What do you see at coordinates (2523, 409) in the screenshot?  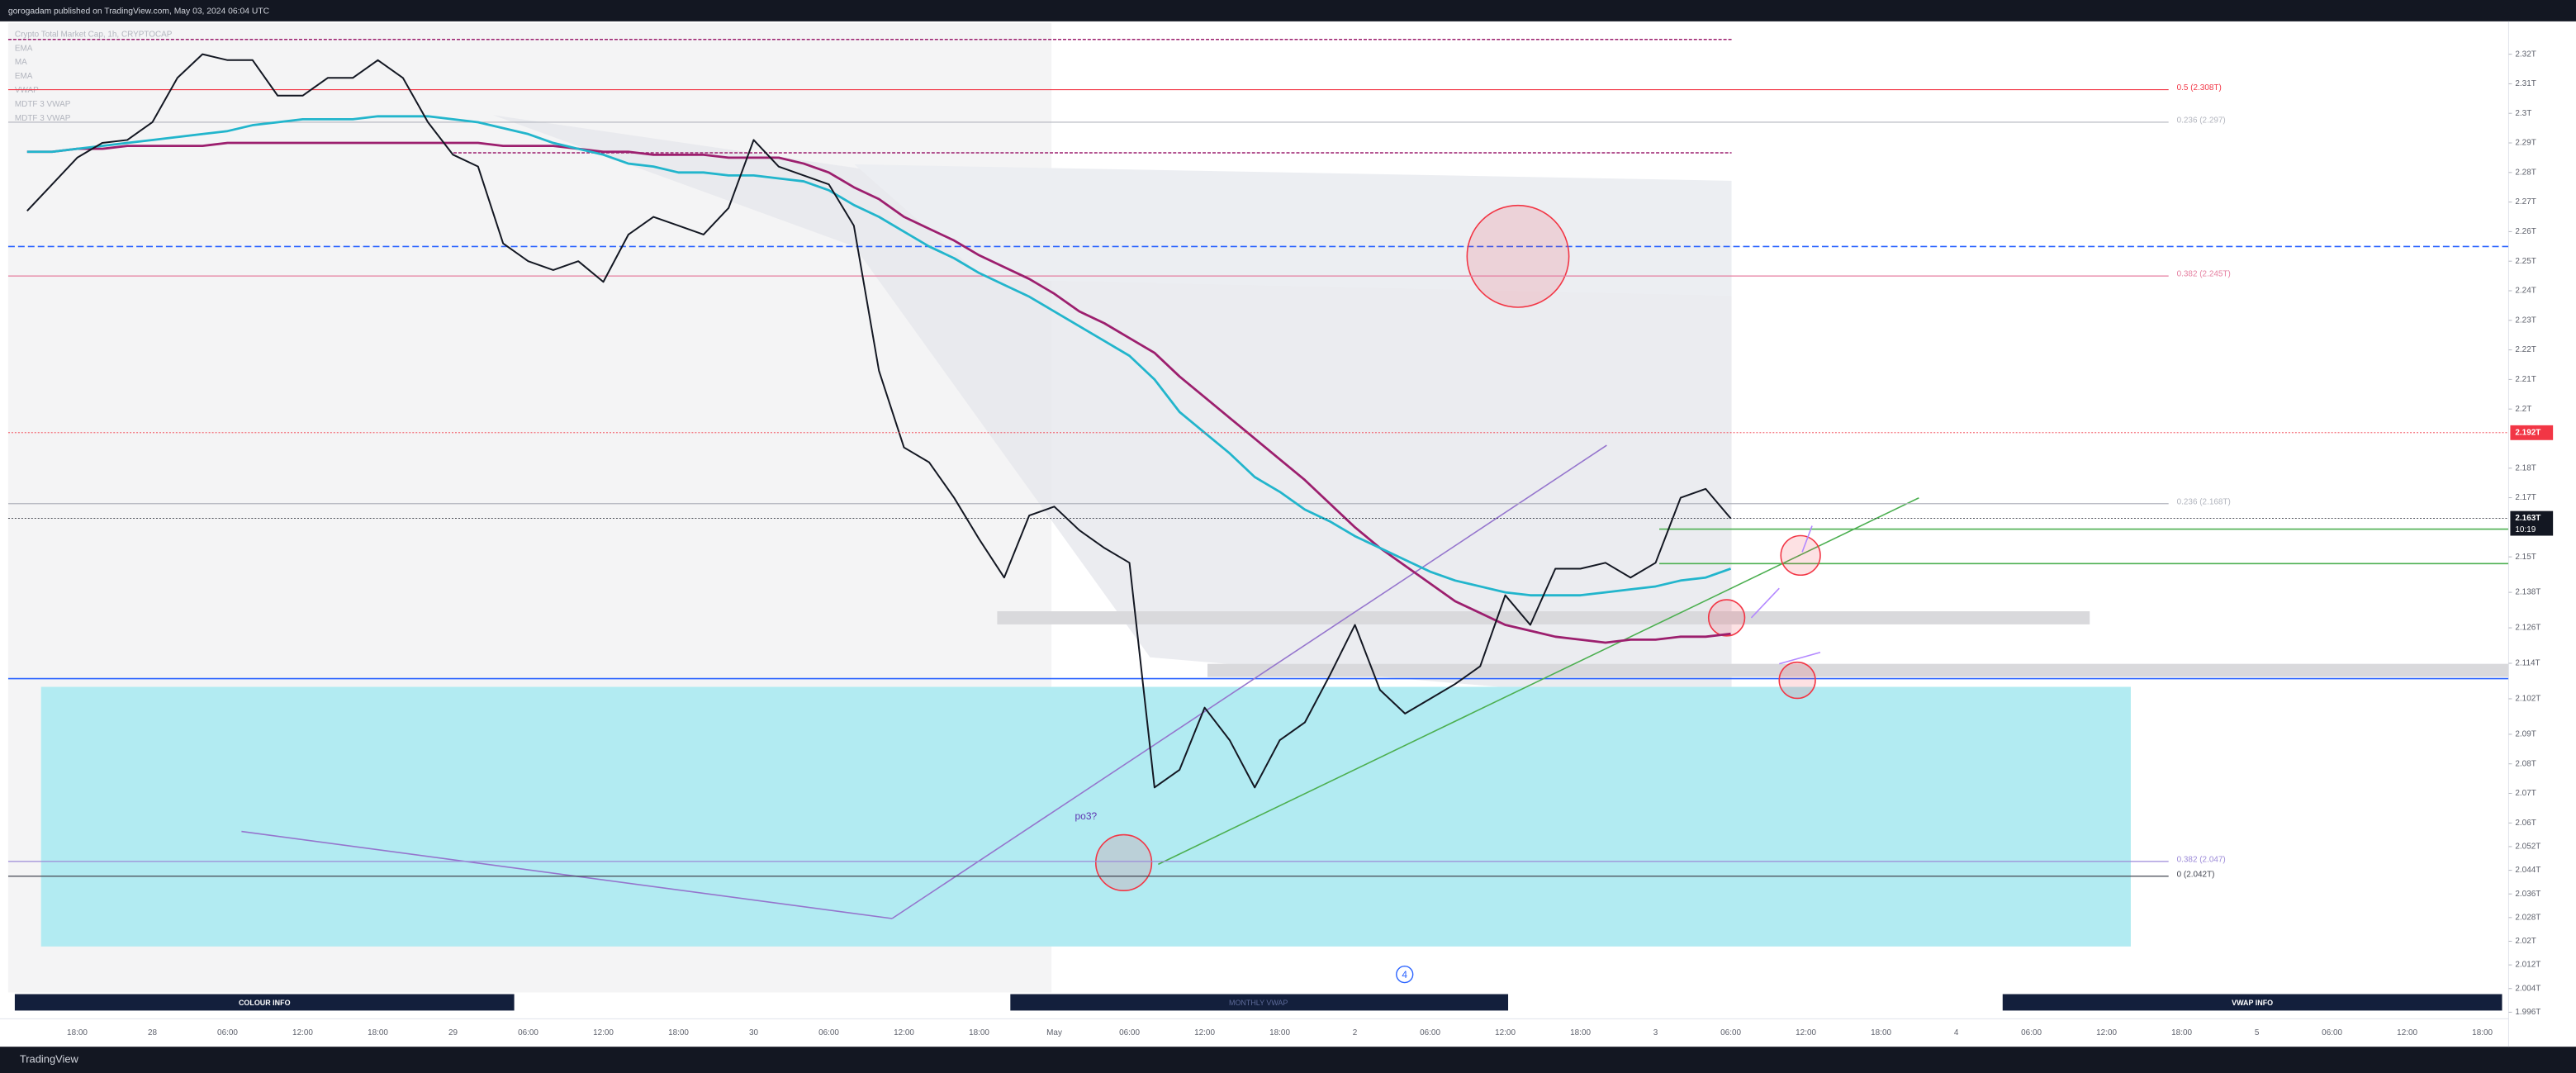 I see `y-tick-label: 2.2T` at bounding box center [2523, 409].